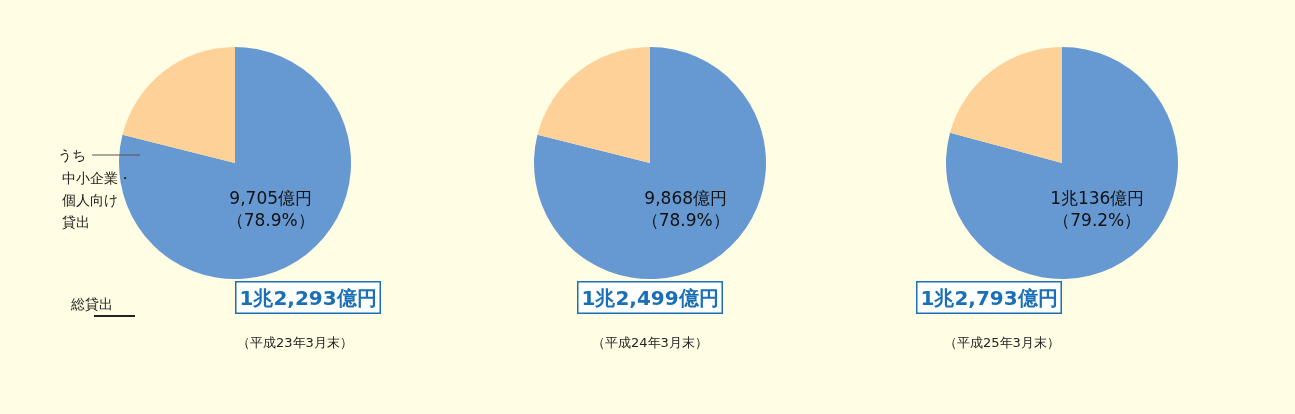  Describe the element at coordinates (76, 222) in the screenshot. I see `text: 貸出` at that location.